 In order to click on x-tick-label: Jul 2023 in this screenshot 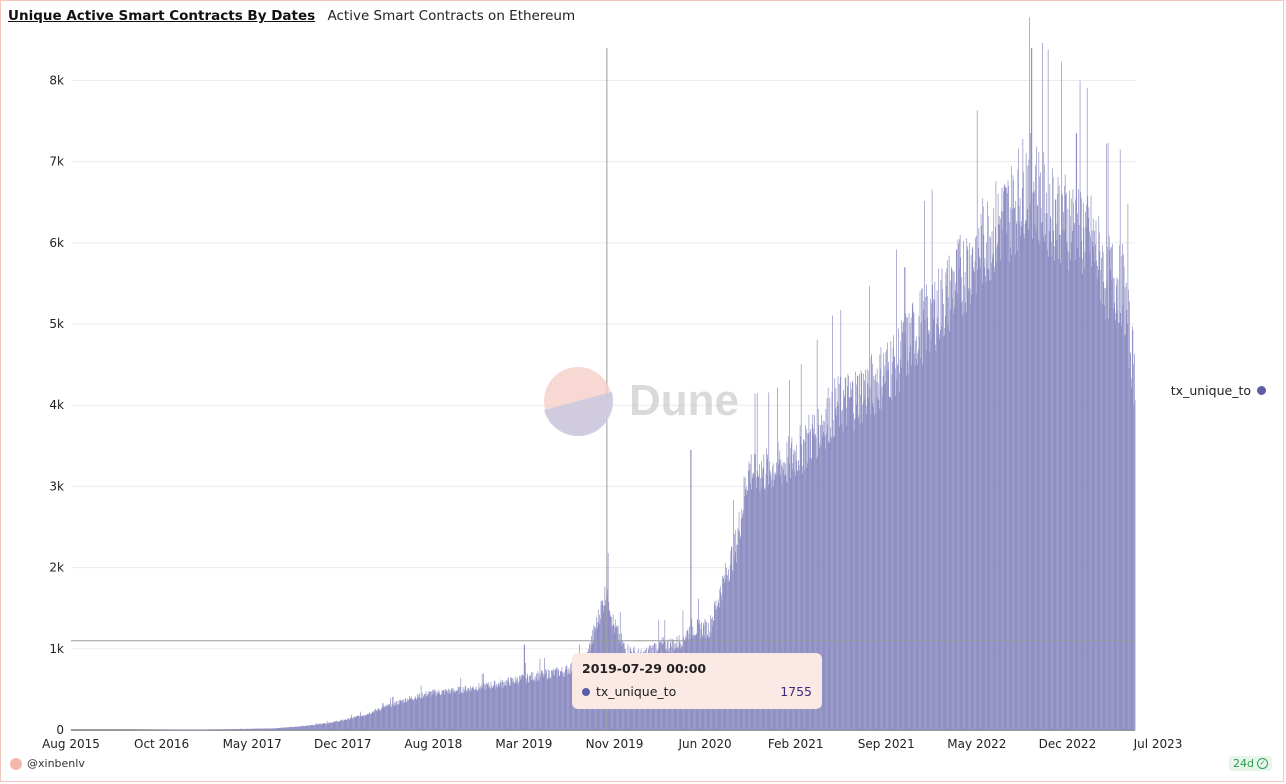, I will do `click(1158, 744)`.